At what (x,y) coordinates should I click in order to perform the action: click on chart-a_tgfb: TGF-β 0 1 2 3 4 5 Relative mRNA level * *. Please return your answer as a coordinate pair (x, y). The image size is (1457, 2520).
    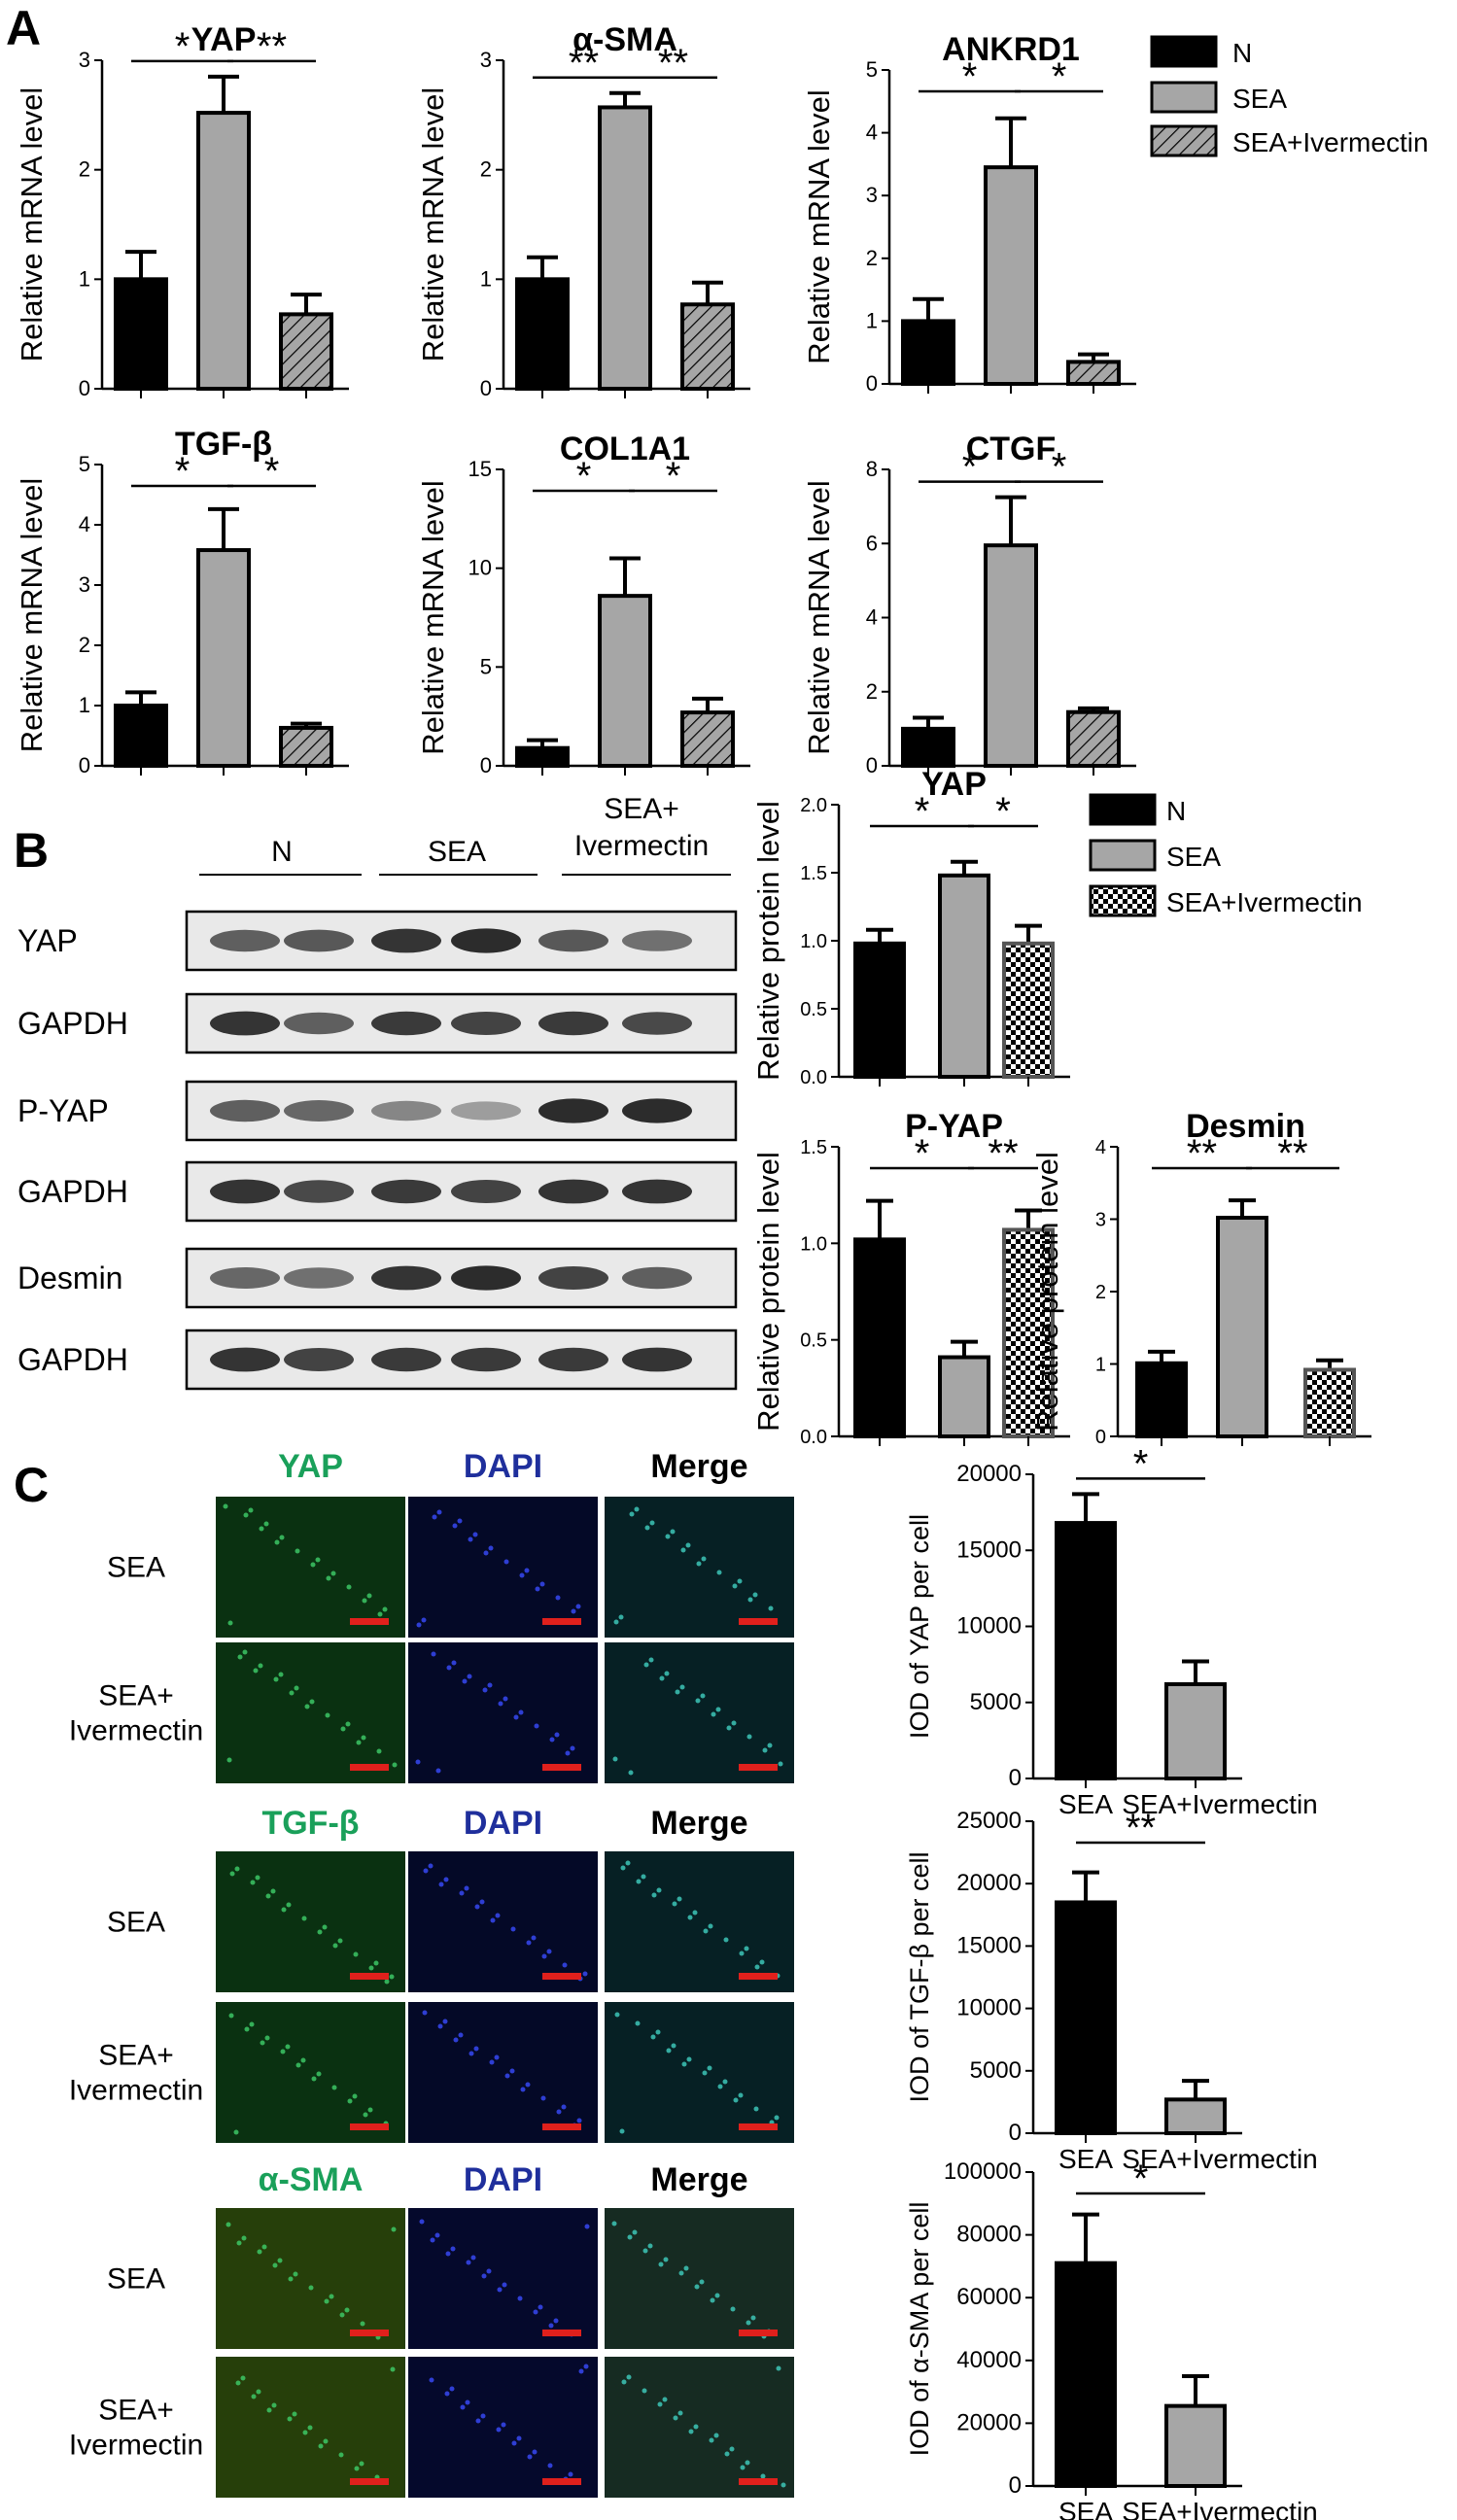
    Looking at the image, I should click on (182, 601).